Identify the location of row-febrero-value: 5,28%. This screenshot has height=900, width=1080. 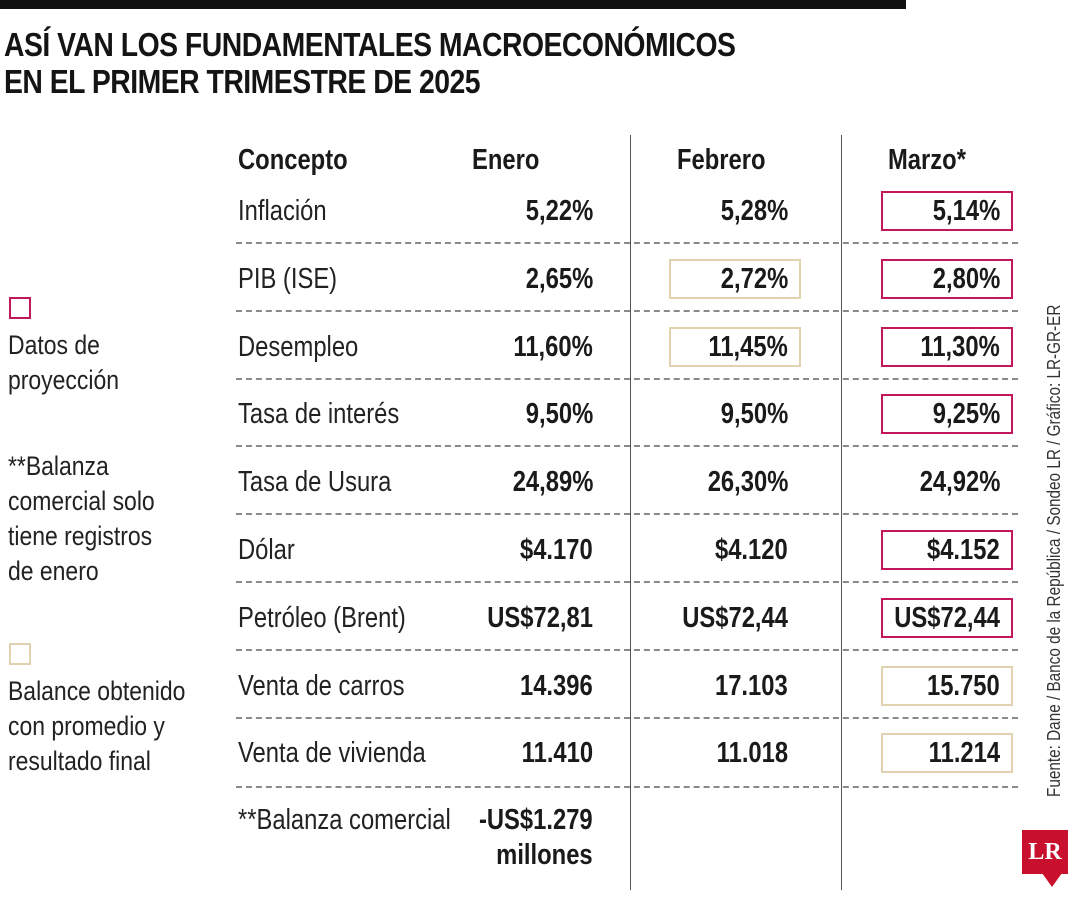
(754, 211).